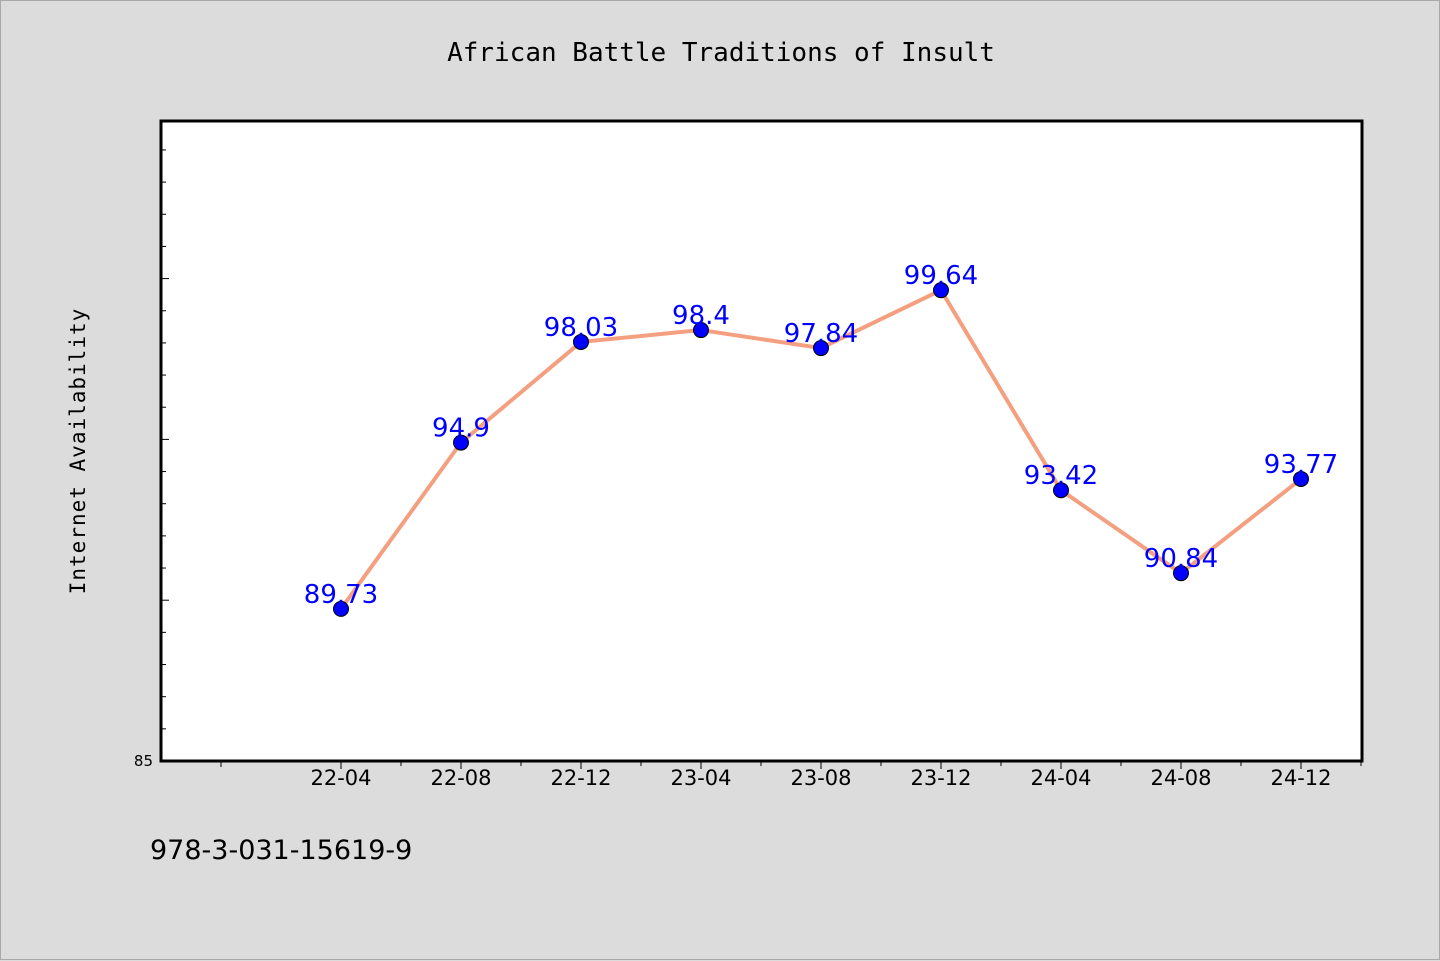 The width and height of the screenshot is (1440, 961). What do you see at coordinates (941, 276) in the screenshot?
I see `data-label: 99.64` at bounding box center [941, 276].